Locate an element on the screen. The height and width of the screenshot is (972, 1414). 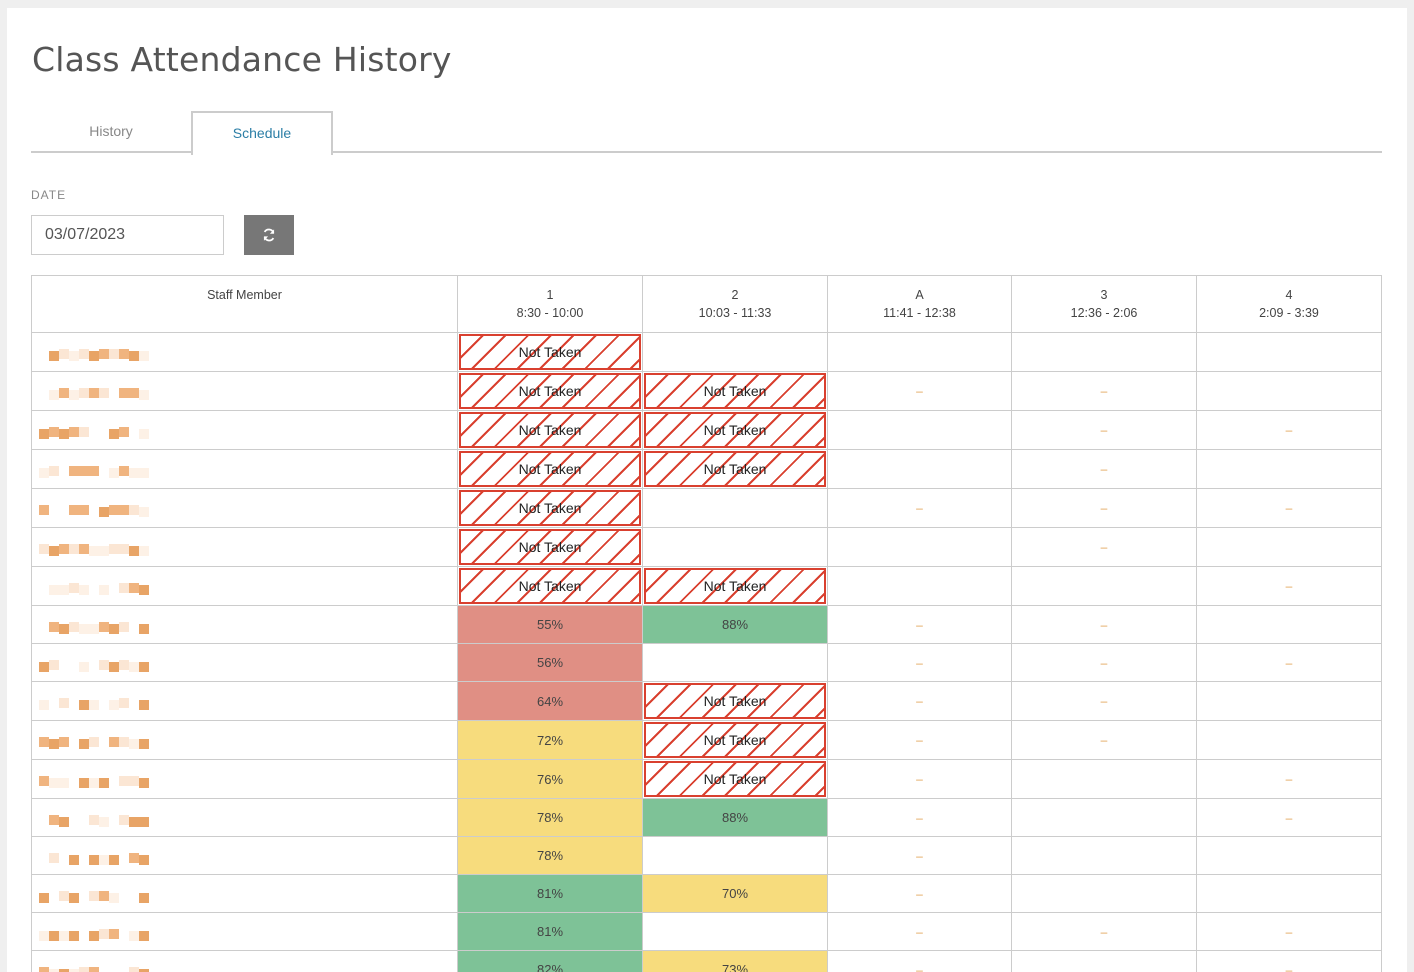
period-name: 3 is located at coordinates (1104, 295).